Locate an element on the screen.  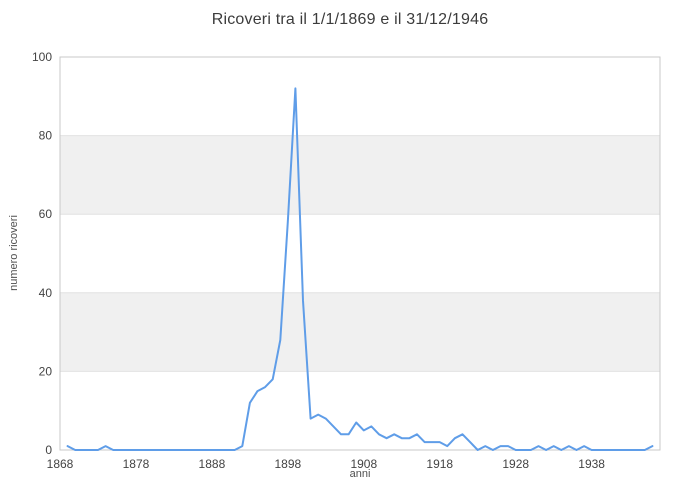
x-tick-label: 1908 is located at coordinates (363, 464).